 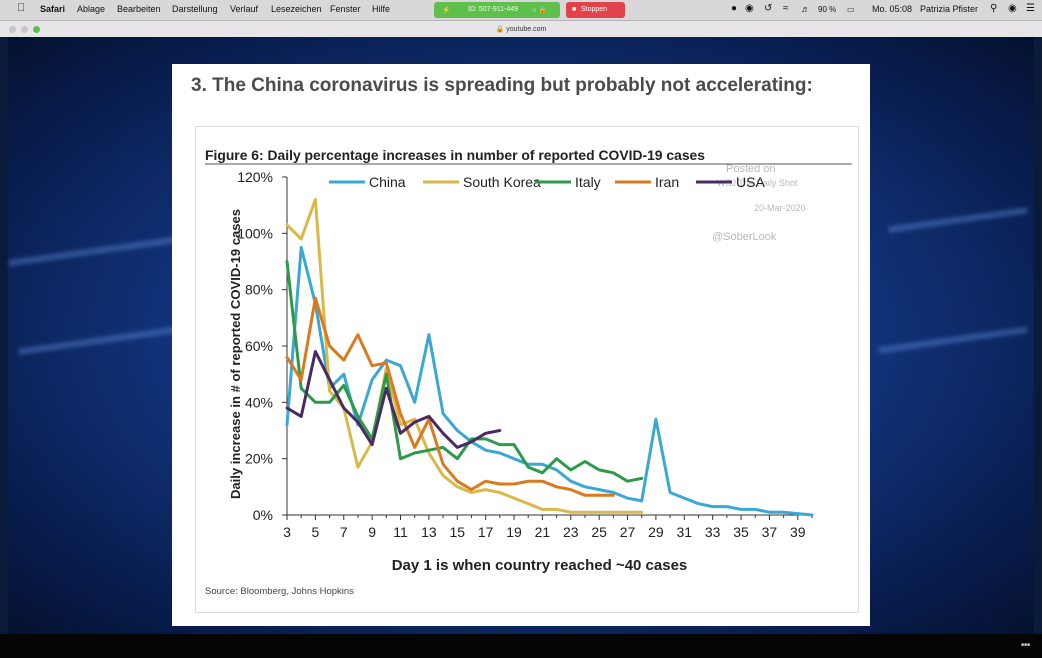 What do you see at coordinates (571, 532) in the screenshot?
I see `x-tick-label: 23` at bounding box center [571, 532].